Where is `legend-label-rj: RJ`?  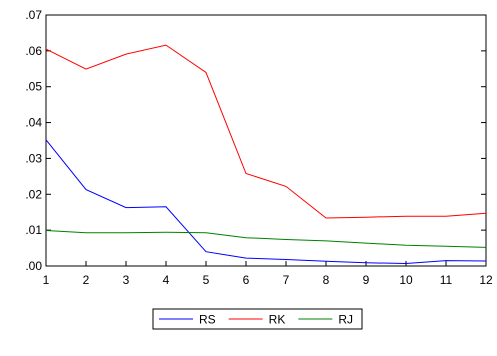 legend-label-rj: RJ is located at coordinates (345, 320).